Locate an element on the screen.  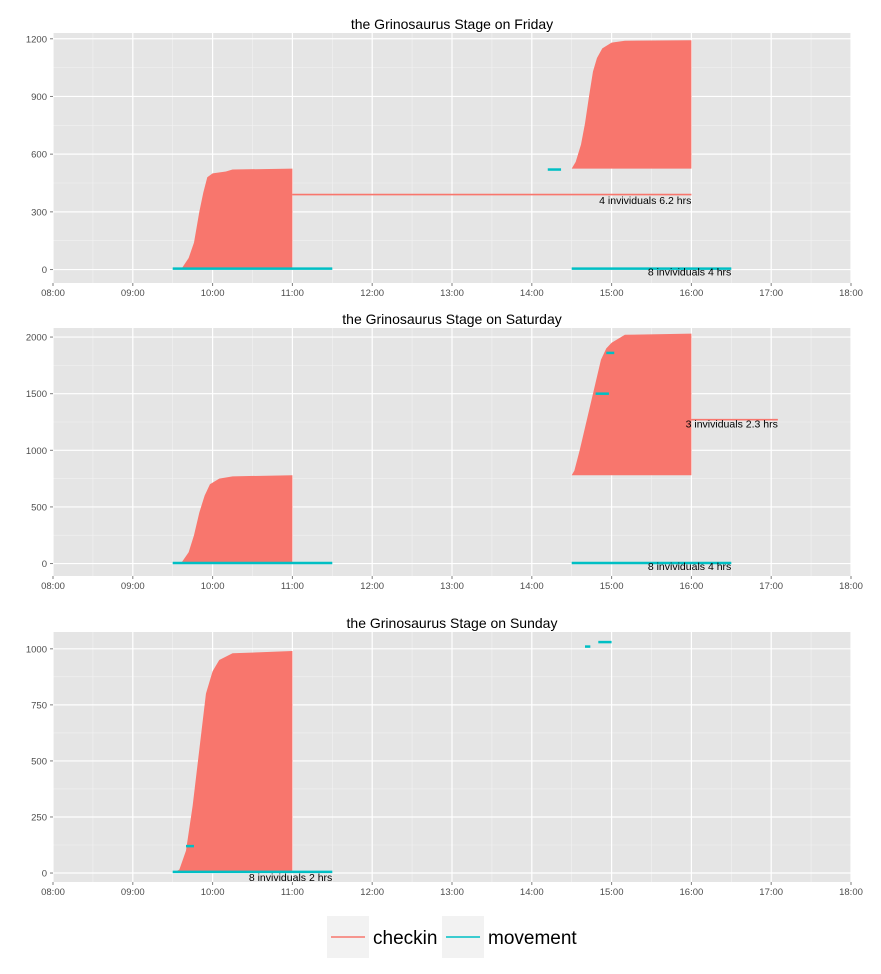
y-tick-label: 1200 is located at coordinates (36, 39).